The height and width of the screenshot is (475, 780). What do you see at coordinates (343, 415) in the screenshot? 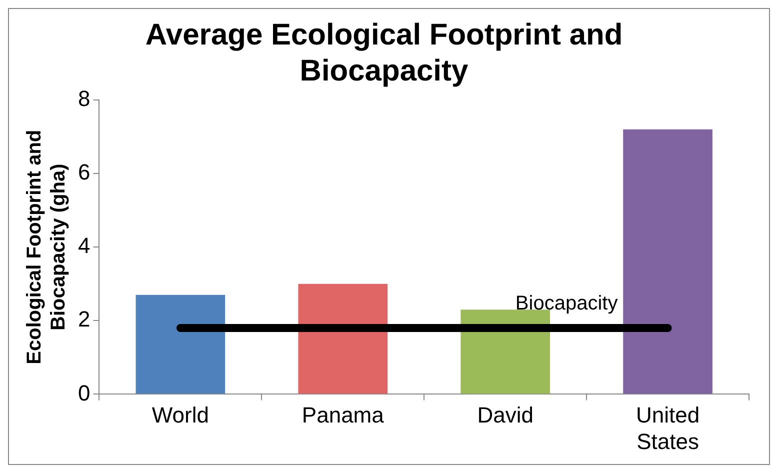
I see `x-tick-label: Panama` at bounding box center [343, 415].